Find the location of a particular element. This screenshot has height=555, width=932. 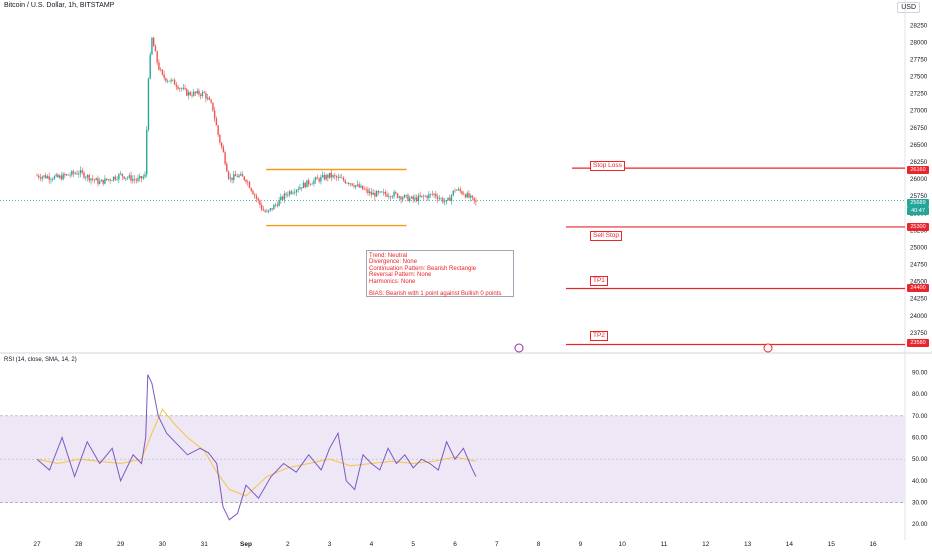

rsi-axis-tick-label: 20.00 is located at coordinates (920, 524).